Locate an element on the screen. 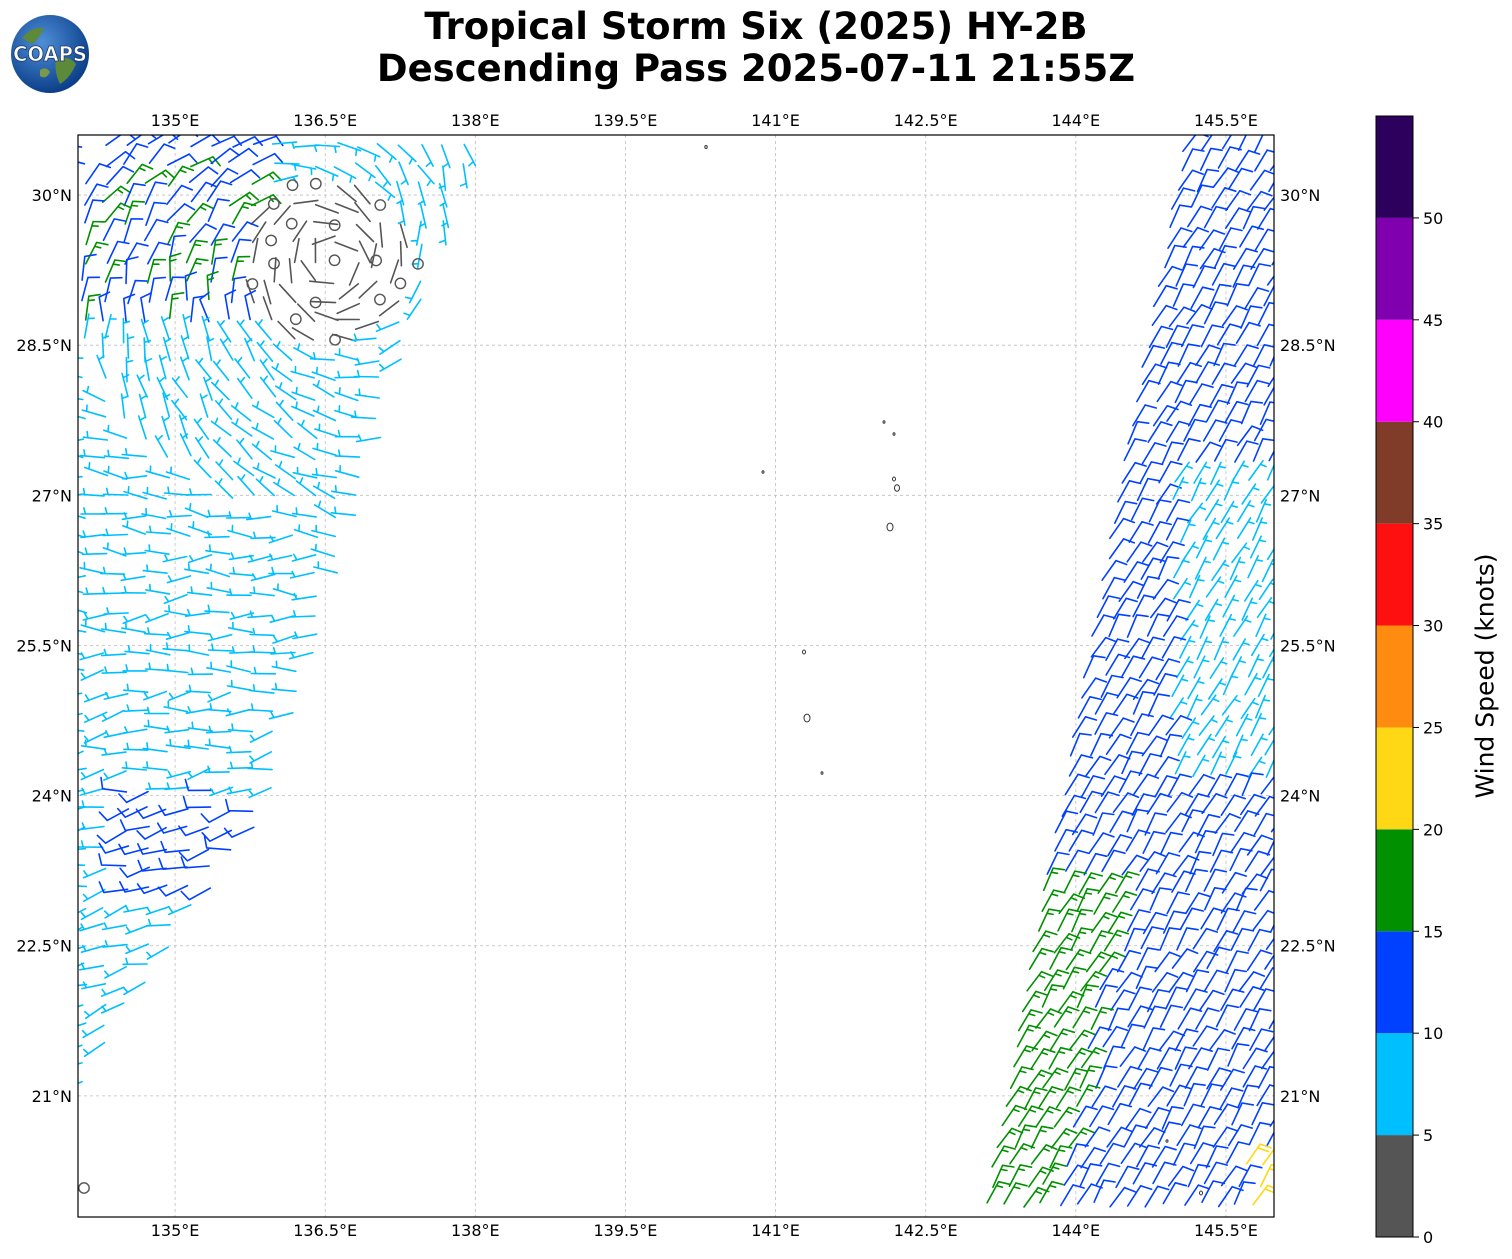  lat-tick-label-right: 30°N is located at coordinates (1300, 195).